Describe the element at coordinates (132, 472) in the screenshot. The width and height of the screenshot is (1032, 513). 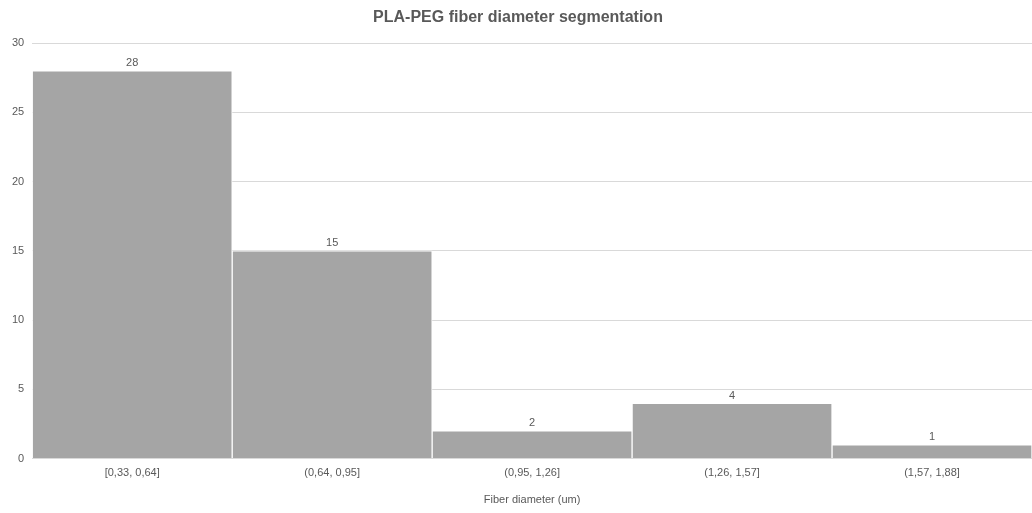
I see `x-tick-label: [0,33, 0,64]` at that location.